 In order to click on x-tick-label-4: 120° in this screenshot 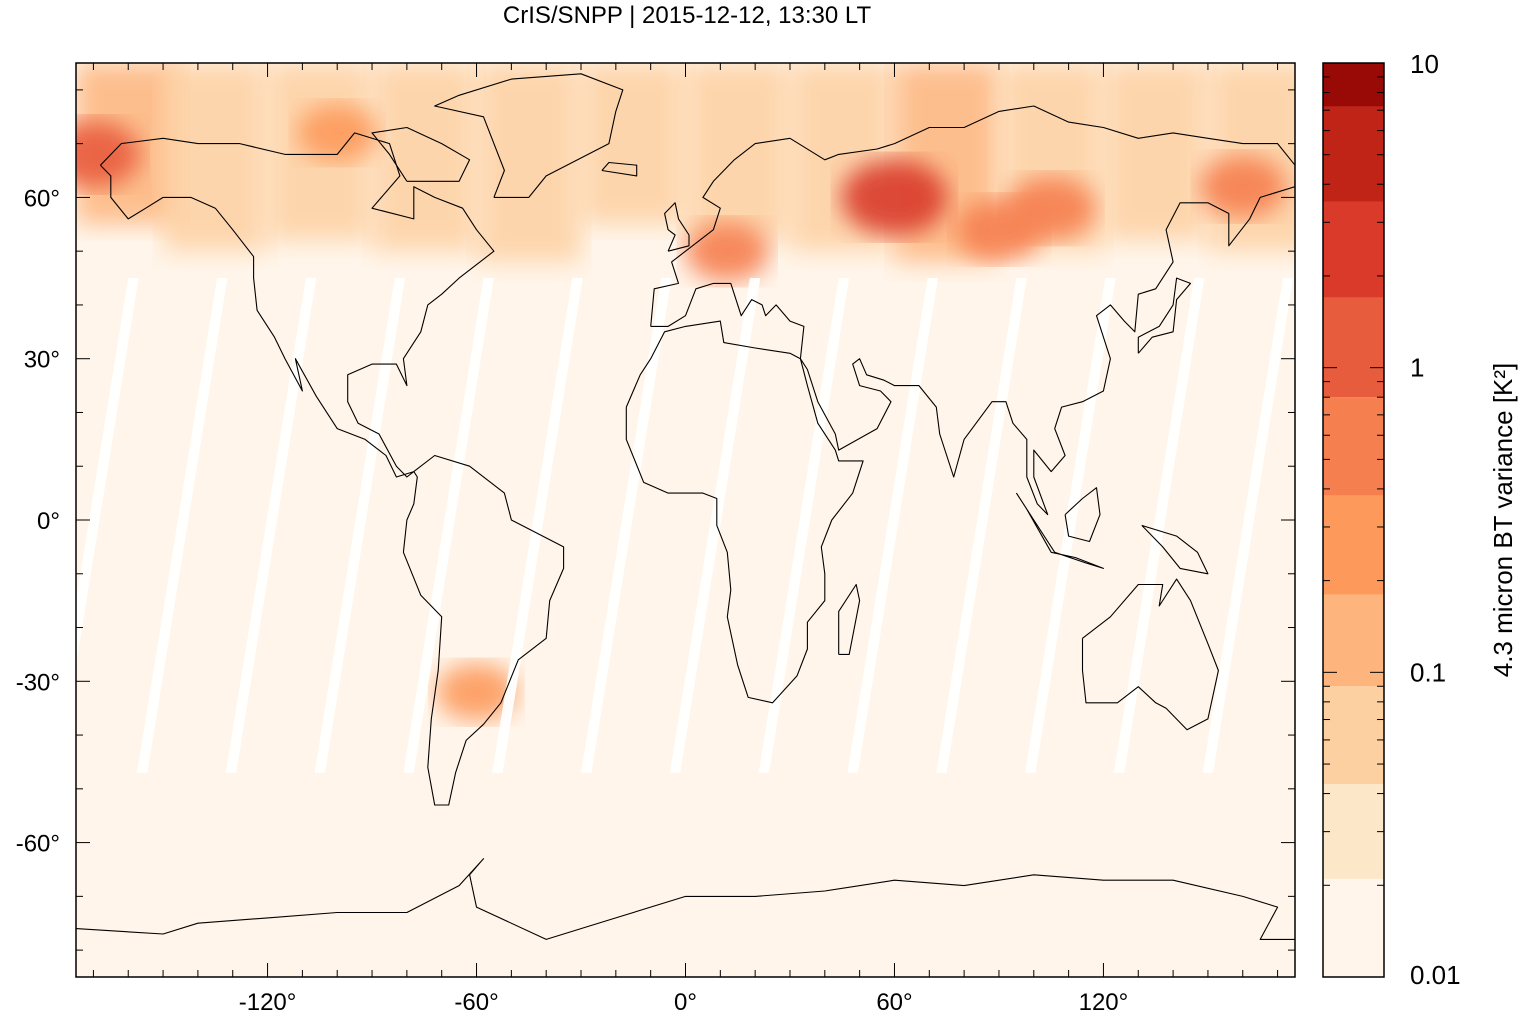, I will do `click(1104, 1002)`.